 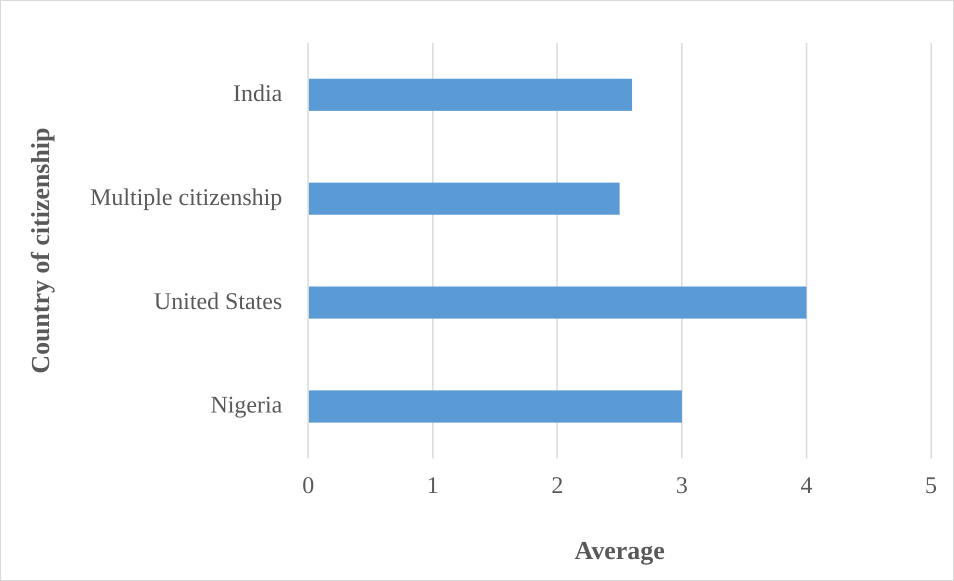 I want to click on x-tick-label: 1, so click(x=432, y=486).